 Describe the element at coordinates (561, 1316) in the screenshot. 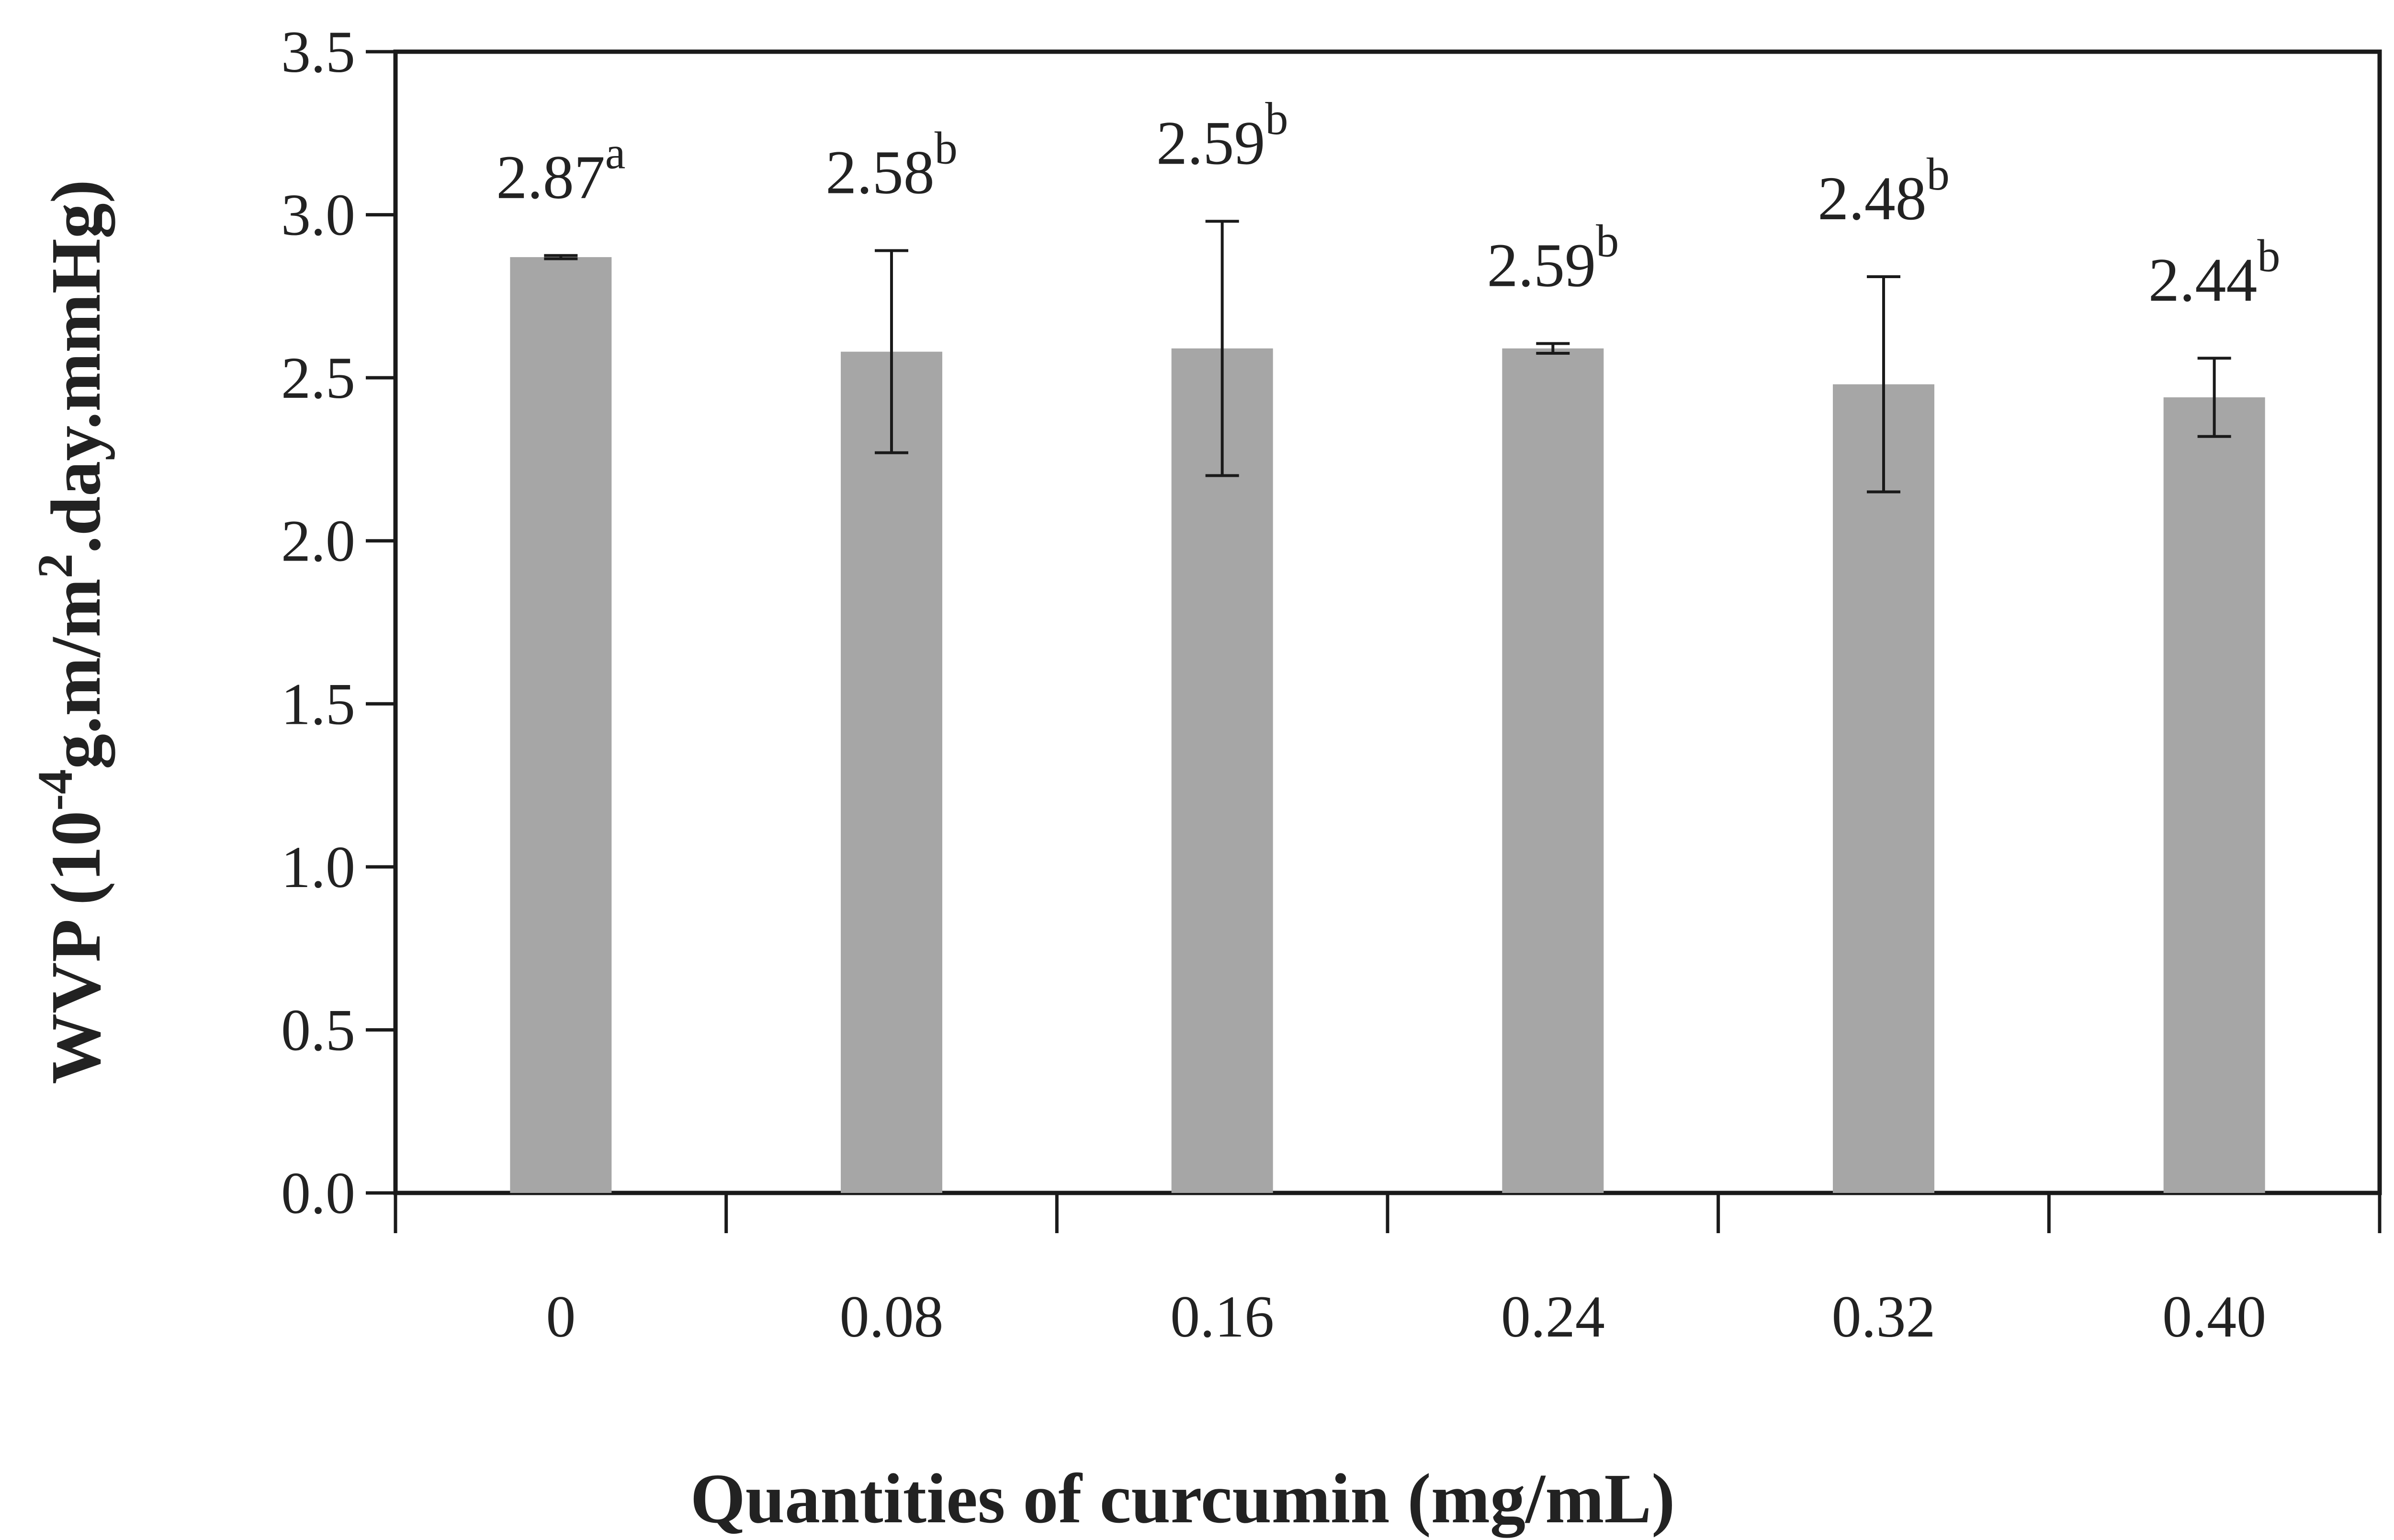

I see `x-tick-label: 0` at that location.